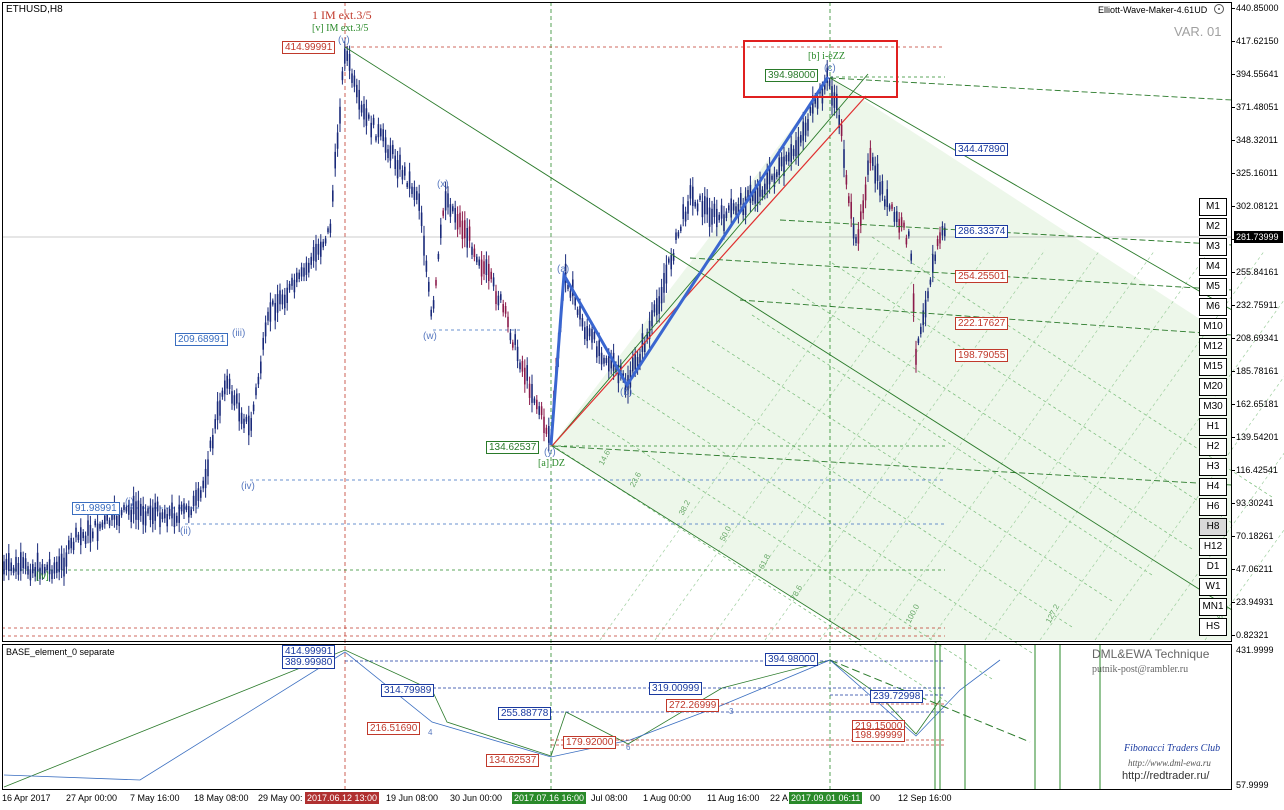 This screenshot has height=810, width=1284. Describe the element at coordinates (667, 798) in the screenshot. I see `time-tick-label: 1 Aug 00:00` at that location.